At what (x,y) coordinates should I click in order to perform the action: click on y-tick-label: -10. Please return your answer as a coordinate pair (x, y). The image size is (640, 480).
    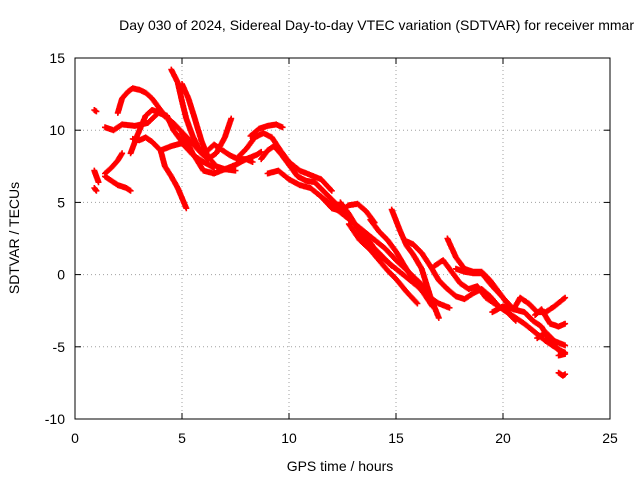
    Looking at the image, I should click on (55, 419).